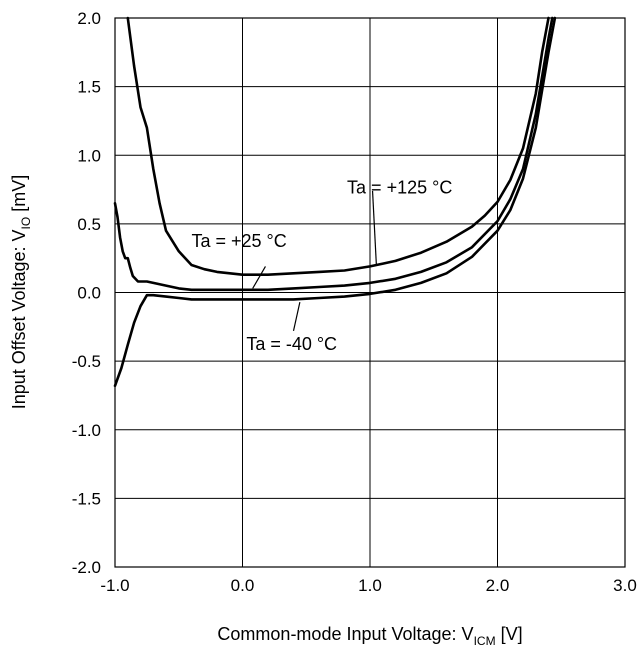  I want to click on annotation-leader-25c, so click(259, 277).